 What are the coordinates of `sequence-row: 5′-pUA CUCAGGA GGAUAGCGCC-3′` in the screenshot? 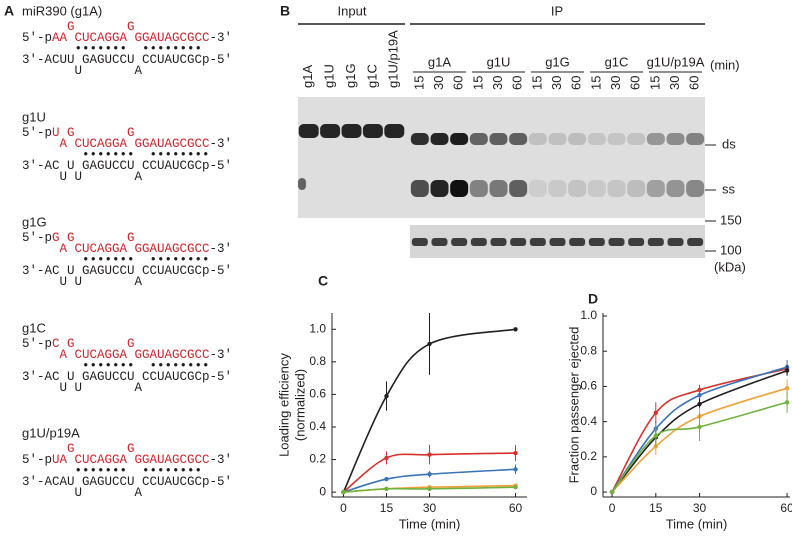 It's located at (127, 460).